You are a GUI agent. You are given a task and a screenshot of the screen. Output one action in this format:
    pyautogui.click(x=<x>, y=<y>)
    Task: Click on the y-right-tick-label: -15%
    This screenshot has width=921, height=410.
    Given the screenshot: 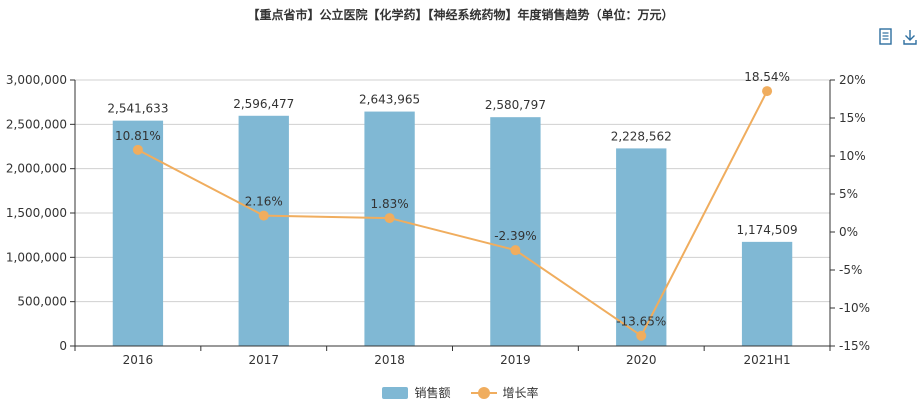 What is the action you would take?
    pyautogui.click(x=854, y=346)
    